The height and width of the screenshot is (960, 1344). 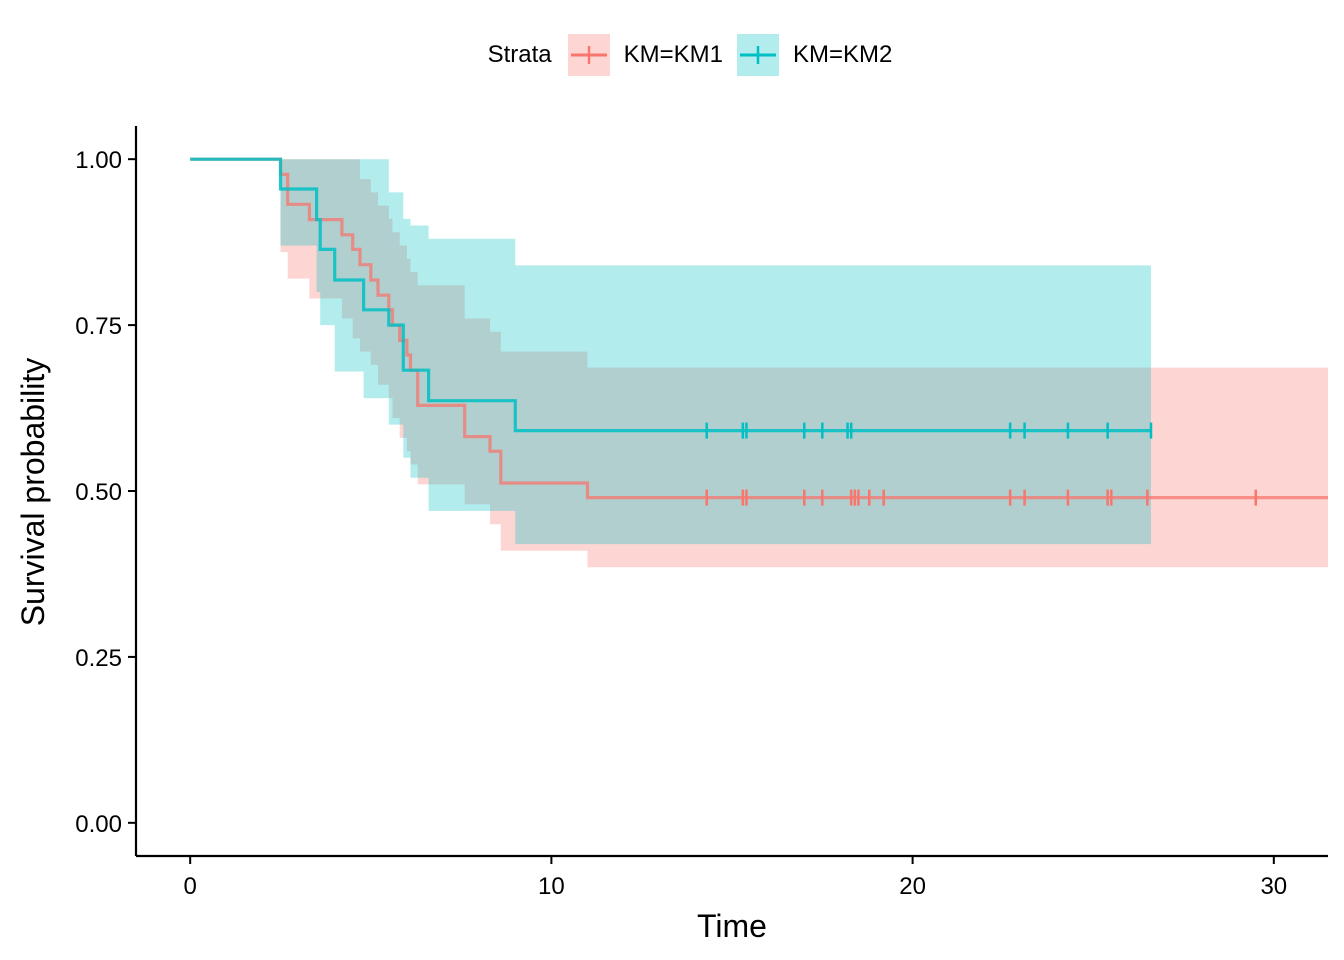 What do you see at coordinates (33, 492) in the screenshot?
I see `y-axis-title: Survival probability` at bounding box center [33, 492].